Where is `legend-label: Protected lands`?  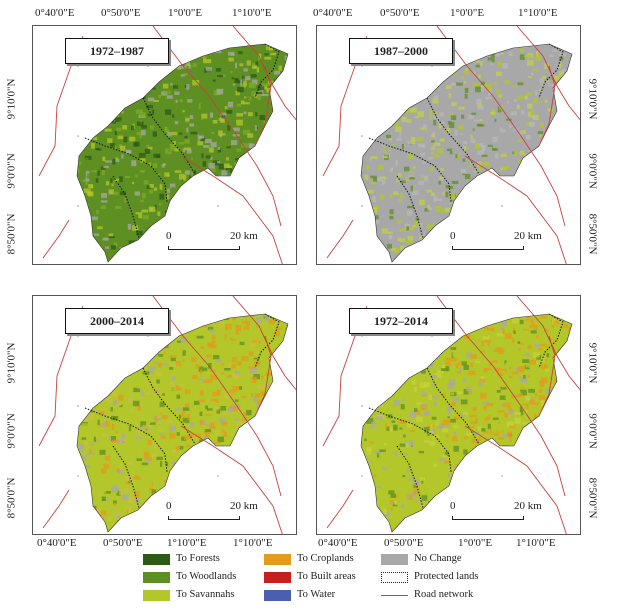
legend-label: Protected lands is located at coordinates (446, 576).